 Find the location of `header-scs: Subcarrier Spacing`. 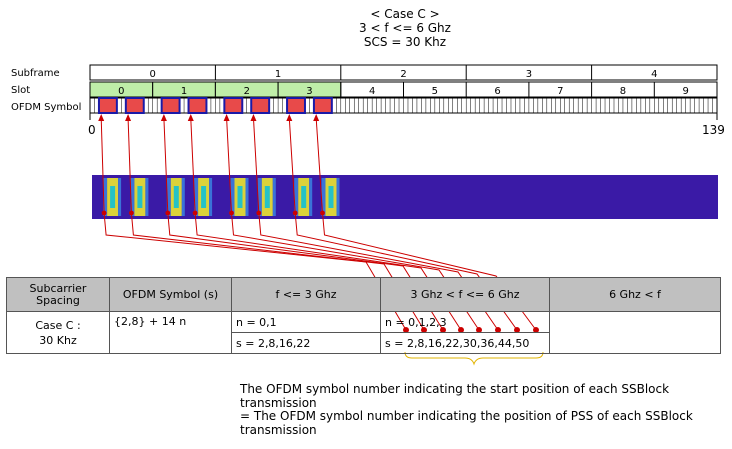

header-scs: Subcarrier Spacing is located at coordinates (58, 294).